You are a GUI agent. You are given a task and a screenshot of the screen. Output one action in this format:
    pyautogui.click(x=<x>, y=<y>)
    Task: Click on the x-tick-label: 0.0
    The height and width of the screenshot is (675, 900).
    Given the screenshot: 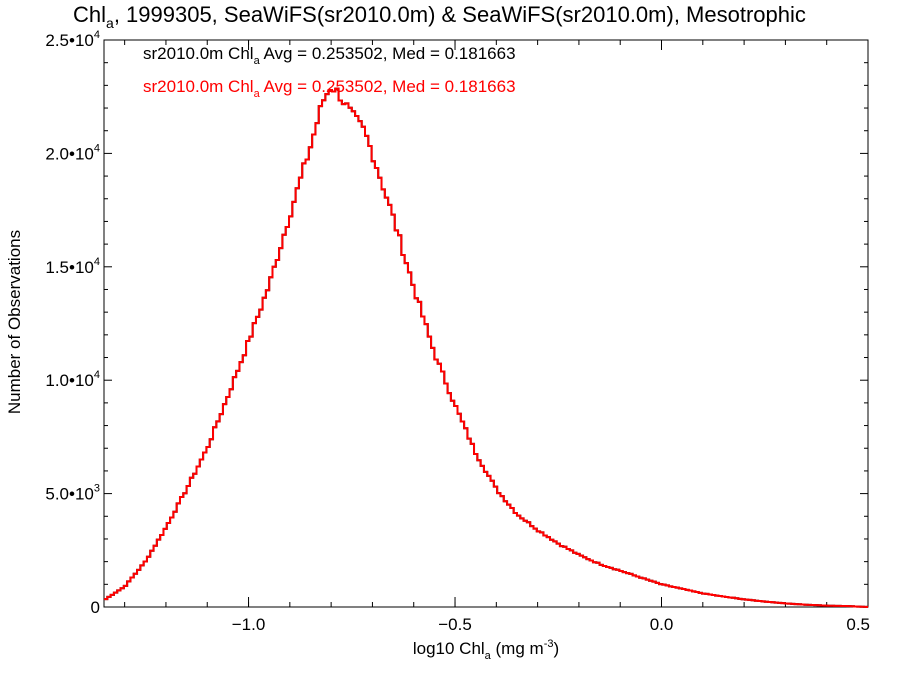 What is the action you would take?
    pyautogui.click(x=662, y=624)
    